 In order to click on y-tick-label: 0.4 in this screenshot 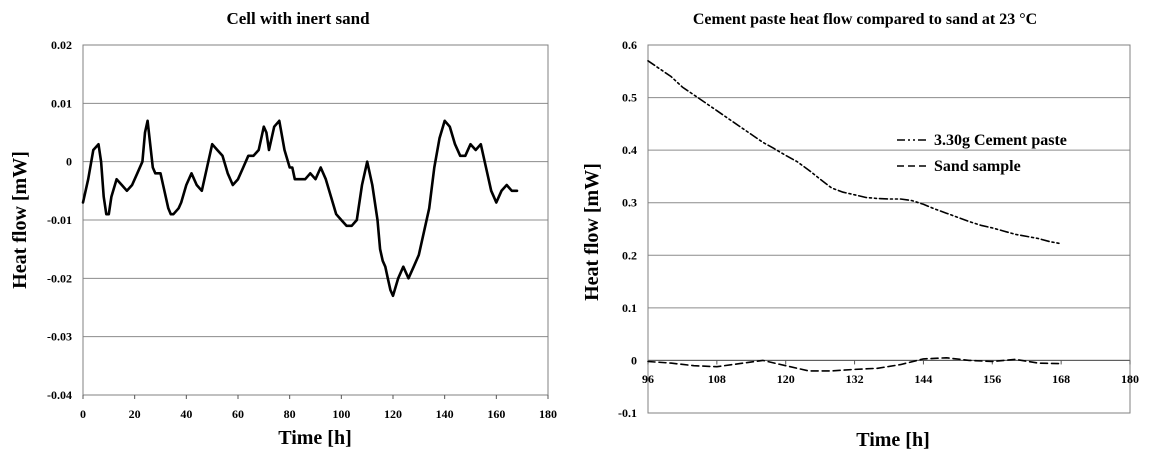, I will do `click(629, 150)`.